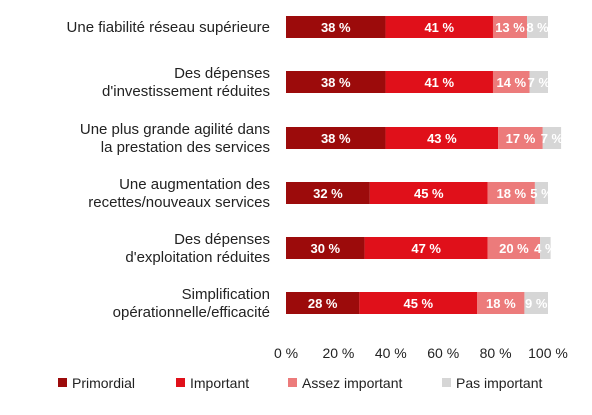  Describe the element at coordinates (219, 383) in the screenshot. I see `legend-label: Important` at that location.